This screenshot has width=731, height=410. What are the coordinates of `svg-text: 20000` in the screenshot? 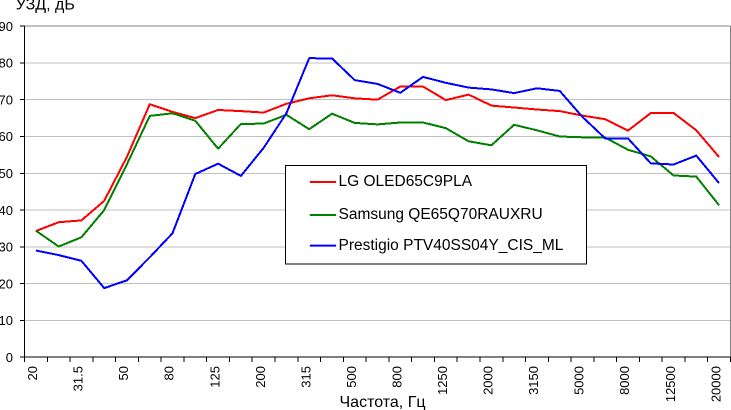 It's located at (715, 384).